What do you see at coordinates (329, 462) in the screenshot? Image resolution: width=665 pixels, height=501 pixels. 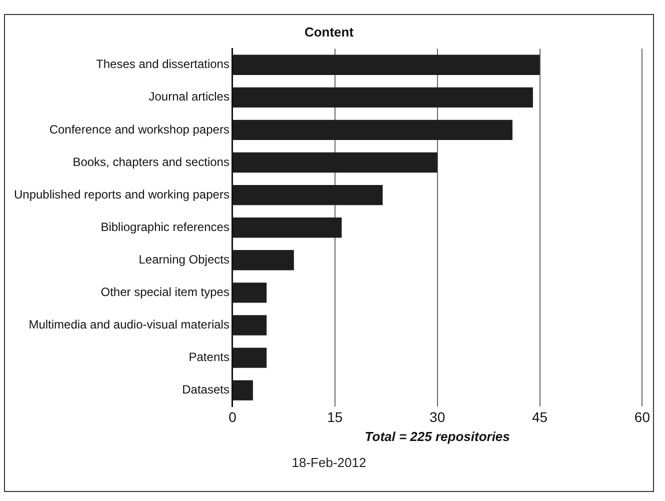 I see `text: 18-Feb-2012` at bounding box center [329, 462].